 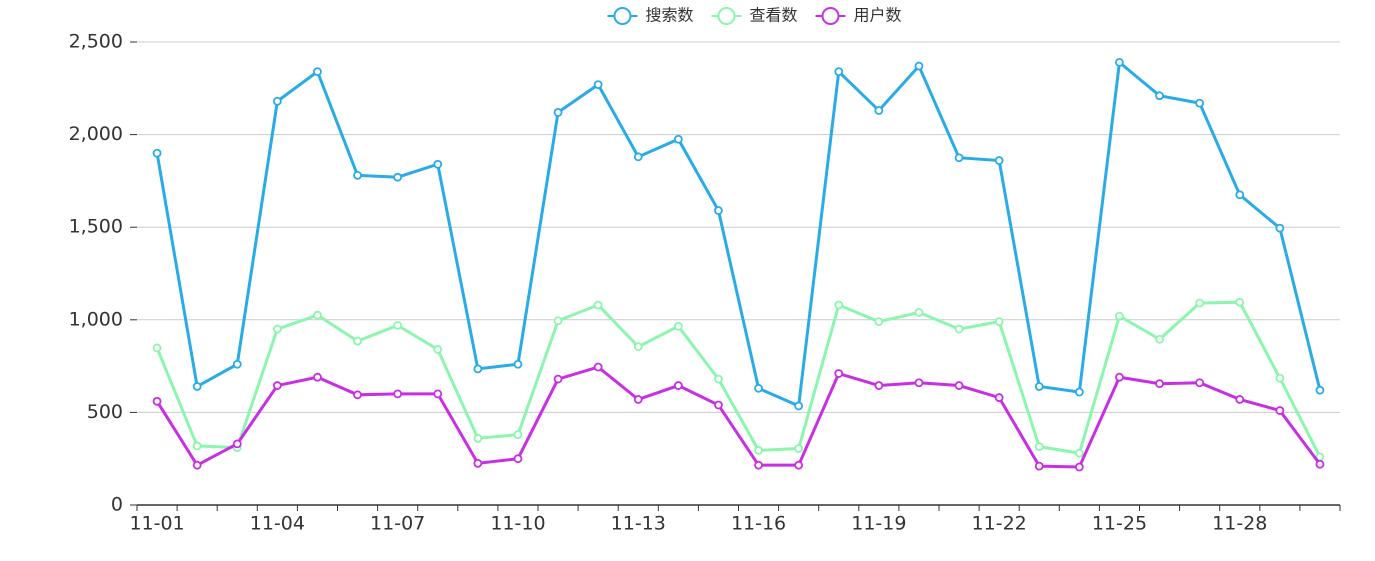 What do you see at coordinates (96, 319) in the screenshot?
I see `y-tick-label: 1,000` at bounding box center [96, 319].